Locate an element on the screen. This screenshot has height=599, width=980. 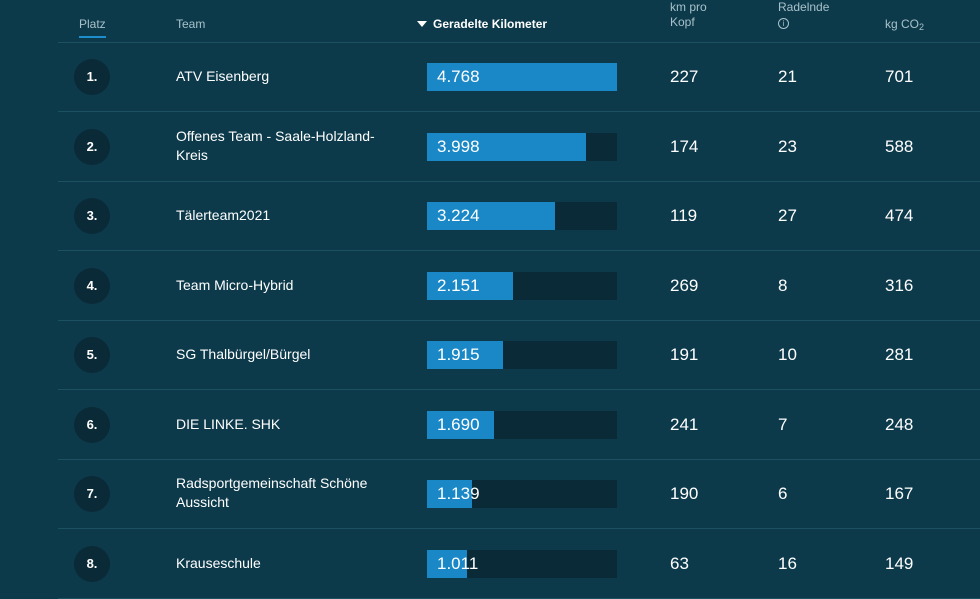
team-name: Krauseschule is located at coordinates (218, 562).